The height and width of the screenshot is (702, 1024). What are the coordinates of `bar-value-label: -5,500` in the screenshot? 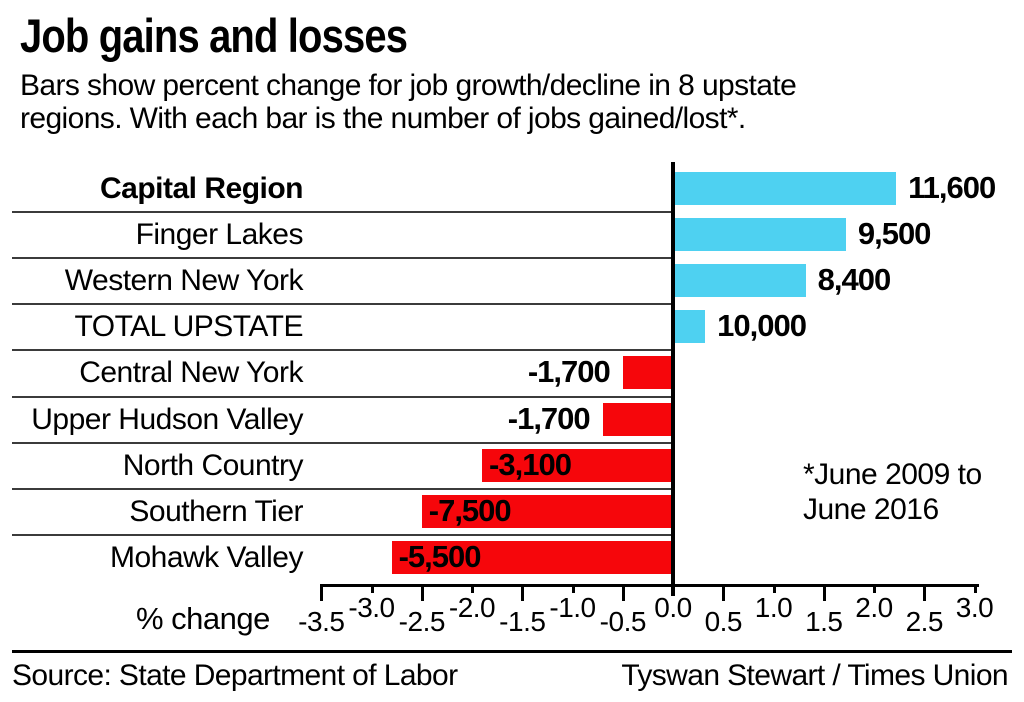 It's located at (440, 557).